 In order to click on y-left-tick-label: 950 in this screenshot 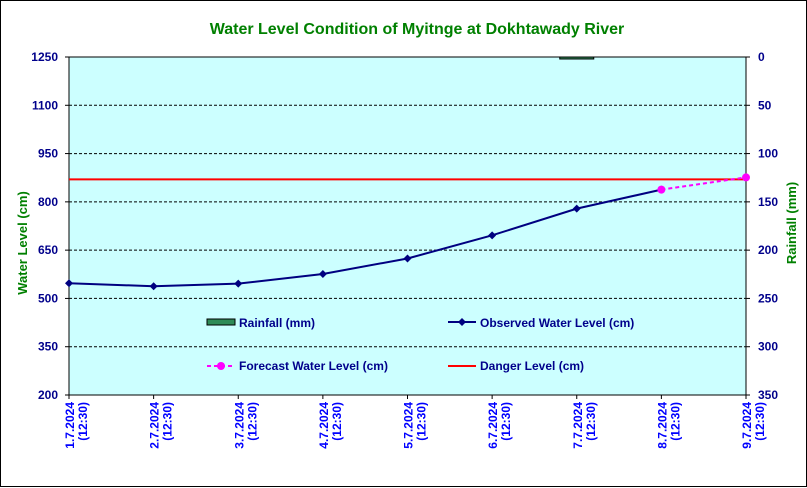, I will do `click(48, 154)`.